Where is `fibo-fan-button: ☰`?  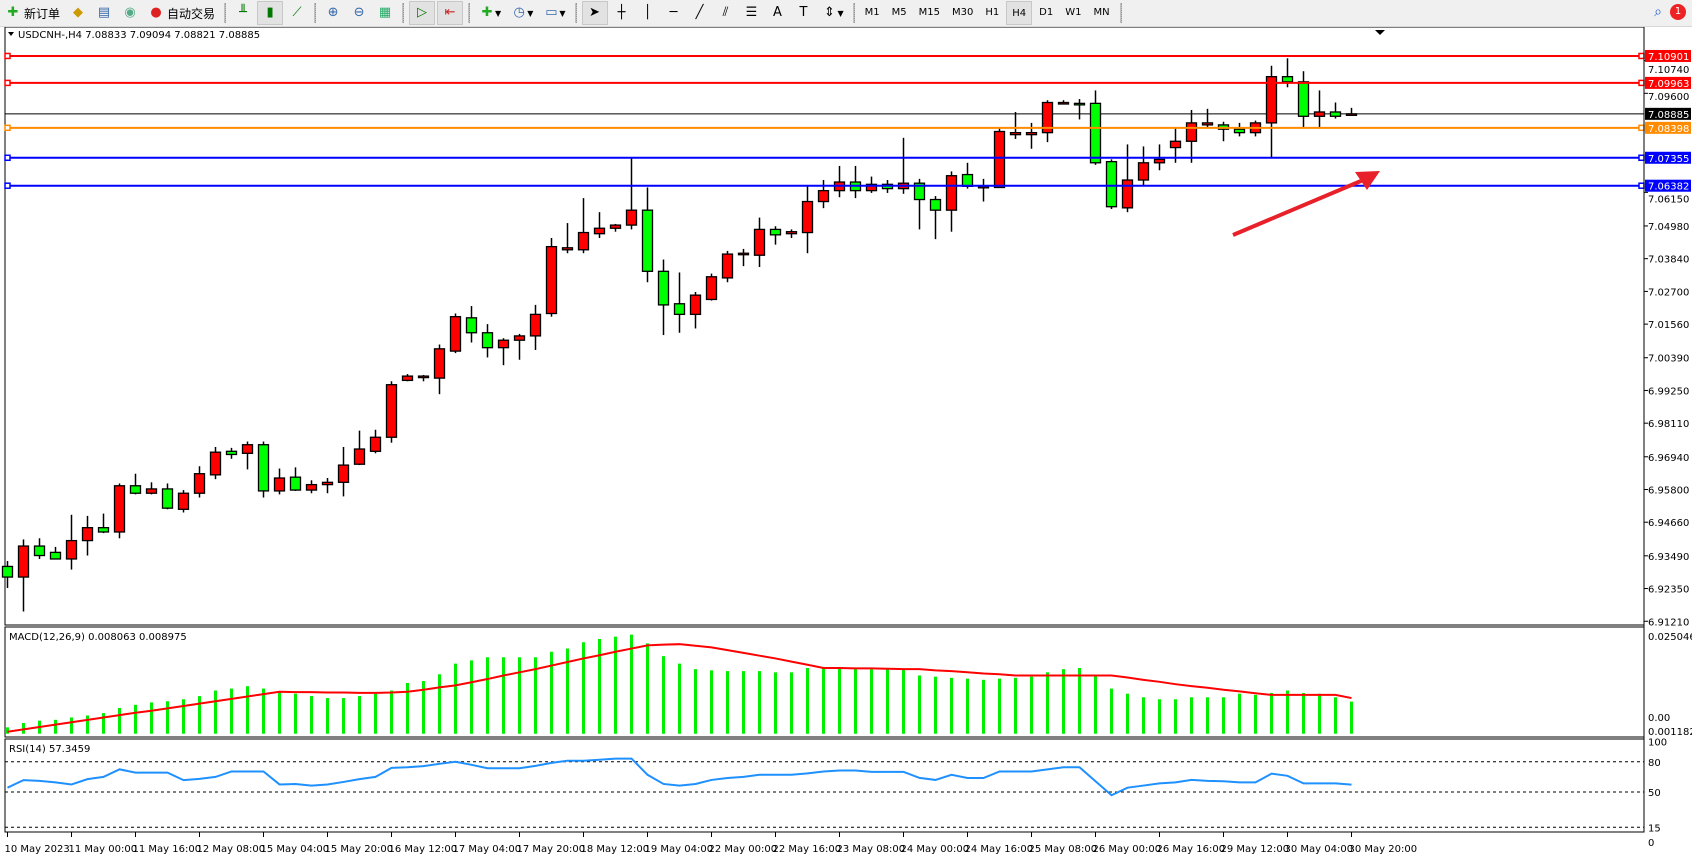
fibo-fan-button: ☰ is located at coordinates (752, 13).